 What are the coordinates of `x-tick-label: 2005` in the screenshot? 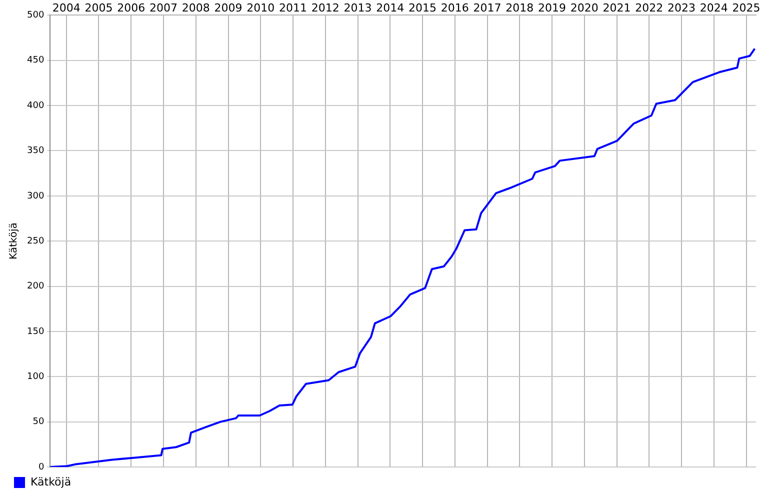 It's located at (98, 7).